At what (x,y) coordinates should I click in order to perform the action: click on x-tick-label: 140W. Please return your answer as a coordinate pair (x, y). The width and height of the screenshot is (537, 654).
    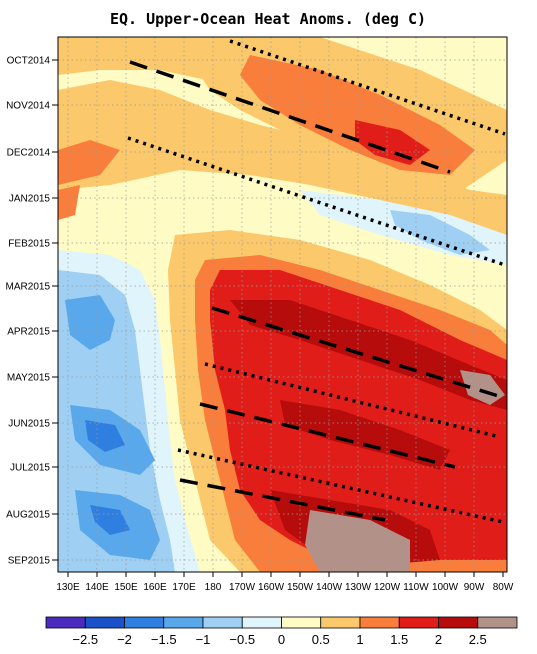
    Looking at the image, I should click on (329, 587).